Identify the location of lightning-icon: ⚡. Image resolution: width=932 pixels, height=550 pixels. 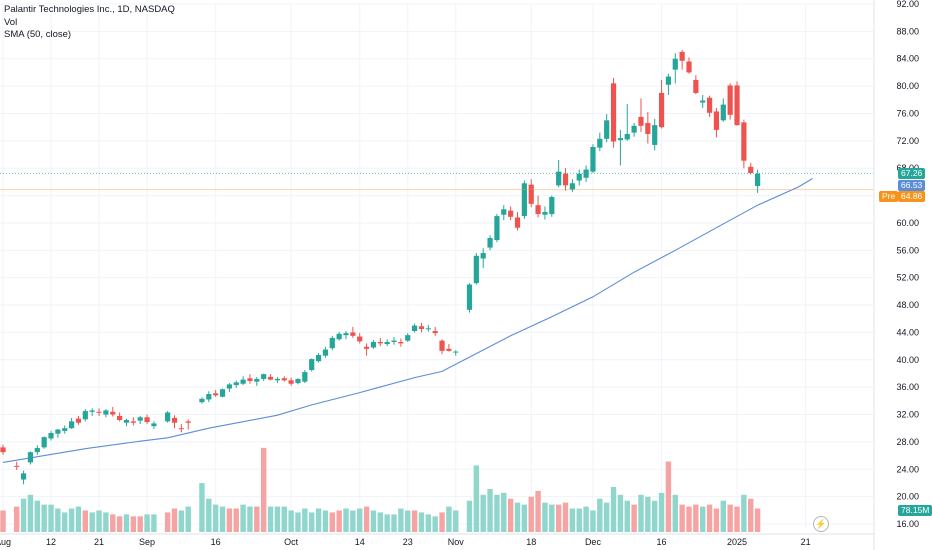
(821, 524).